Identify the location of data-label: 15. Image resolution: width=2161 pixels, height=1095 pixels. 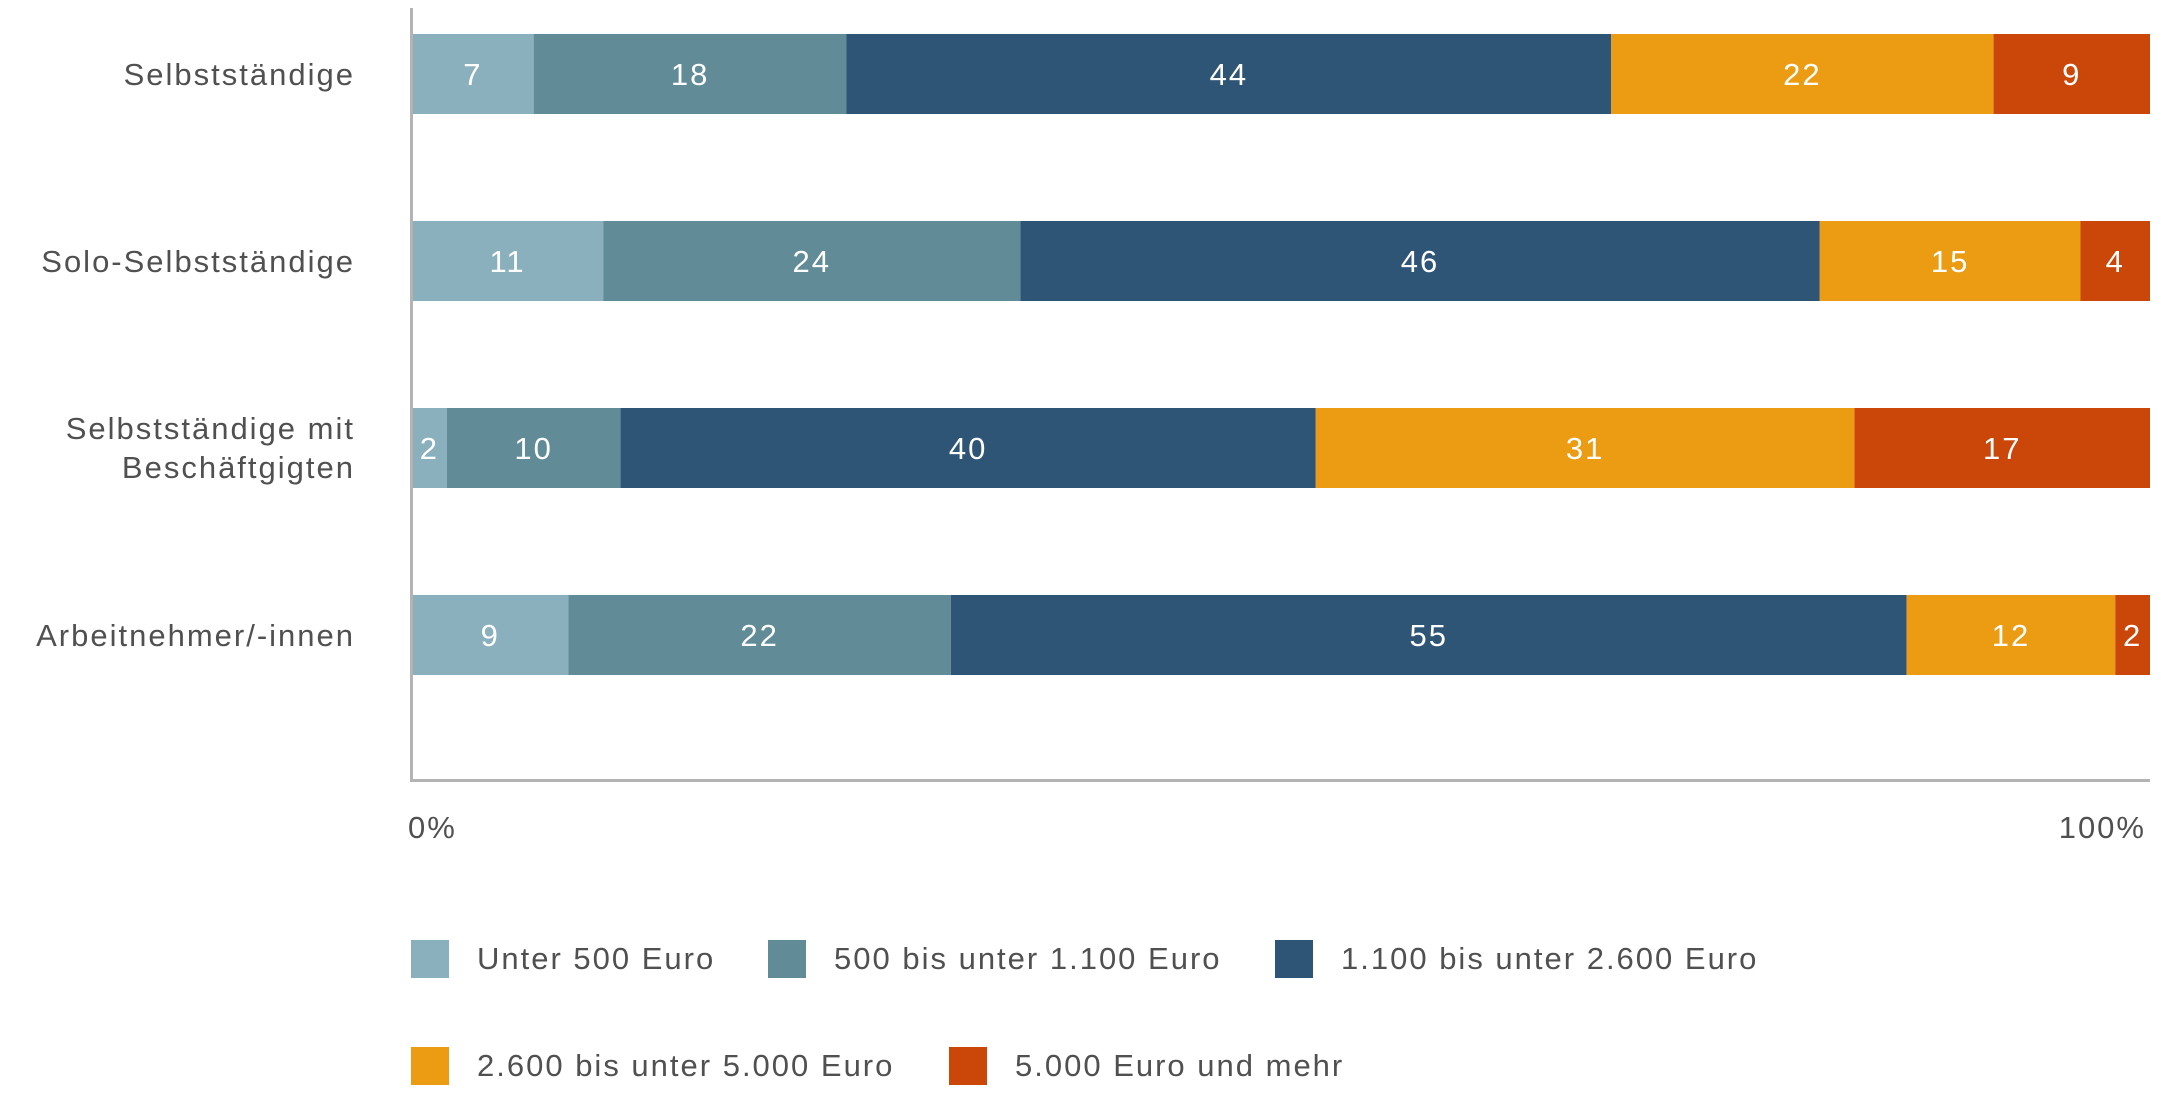
(1950, 261).